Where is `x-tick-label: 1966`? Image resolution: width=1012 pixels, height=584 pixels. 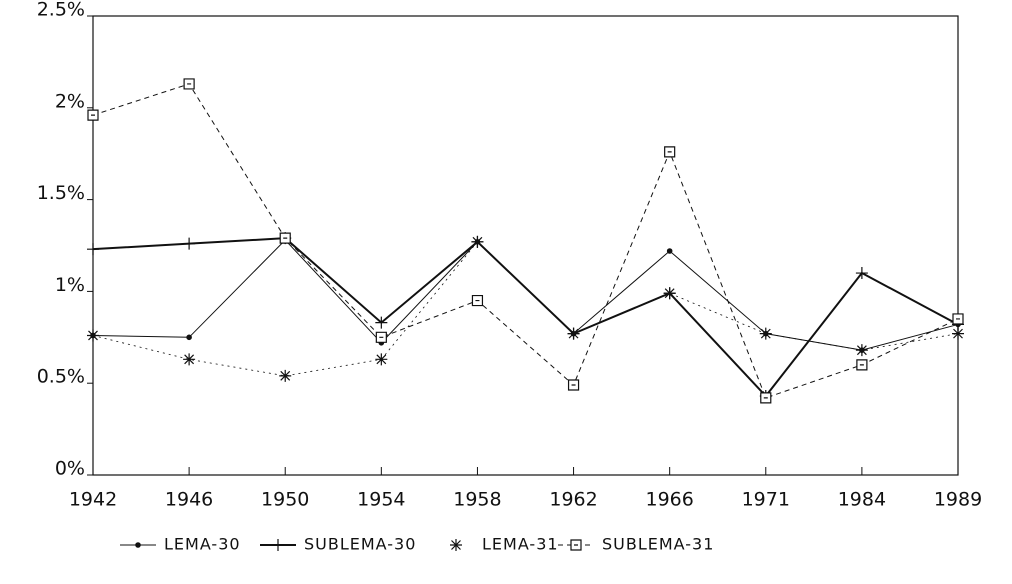
x-tick-label: 1966 is located at coordinates (669, 500).